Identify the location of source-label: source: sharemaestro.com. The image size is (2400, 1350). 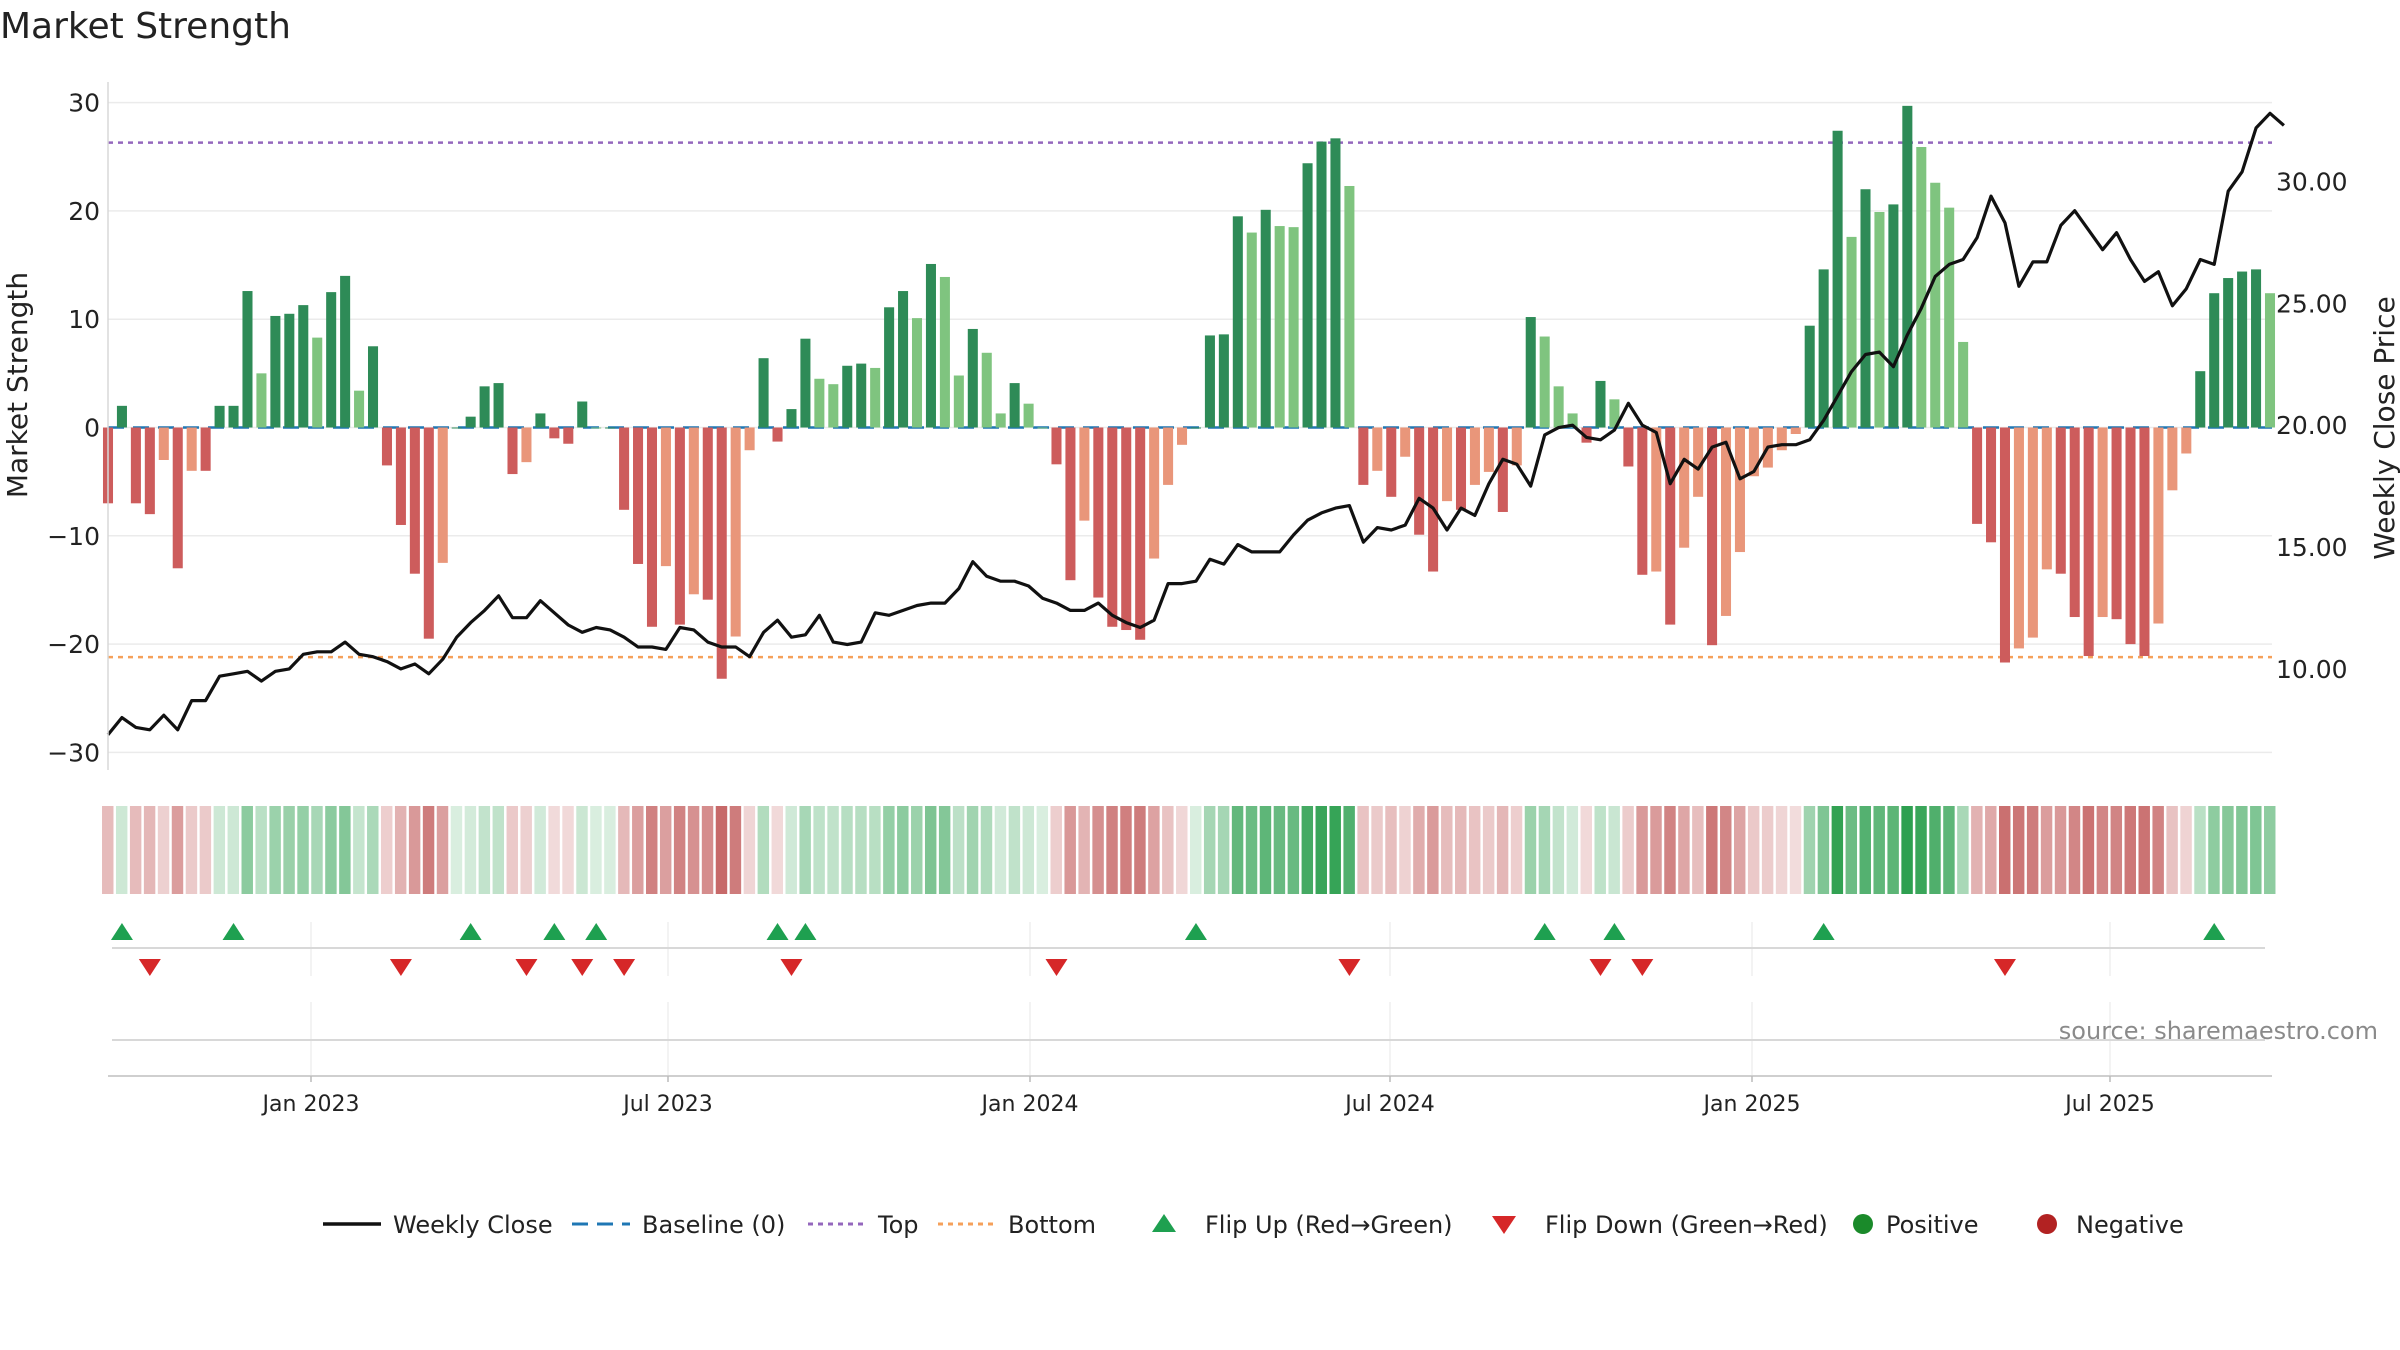
(2218, 1031).